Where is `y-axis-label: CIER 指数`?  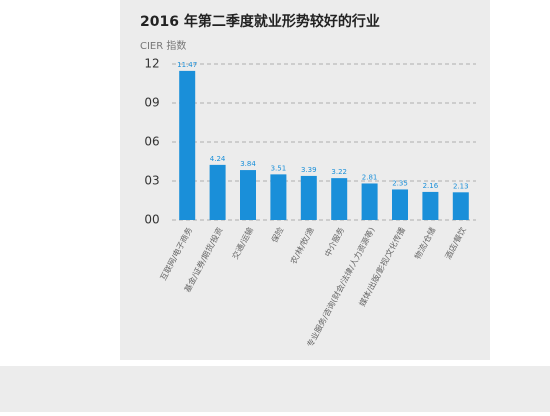
y-axis-label: CIER 指数 is located at coordinates (163, 45).